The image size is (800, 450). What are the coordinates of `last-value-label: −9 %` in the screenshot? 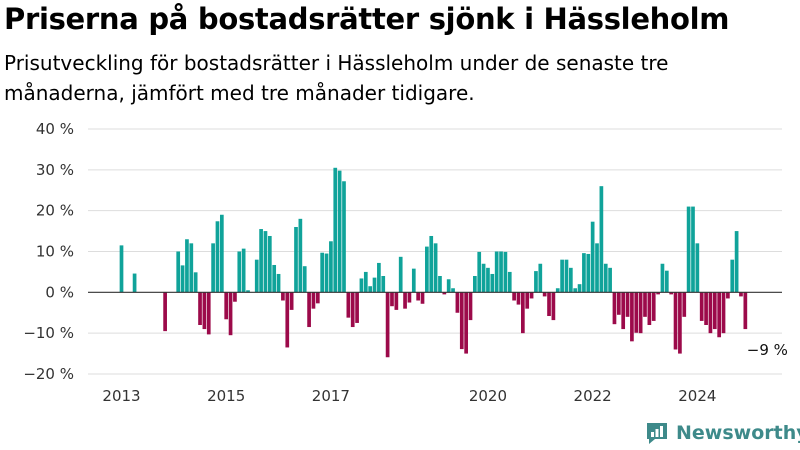 It's located at (767, 350).